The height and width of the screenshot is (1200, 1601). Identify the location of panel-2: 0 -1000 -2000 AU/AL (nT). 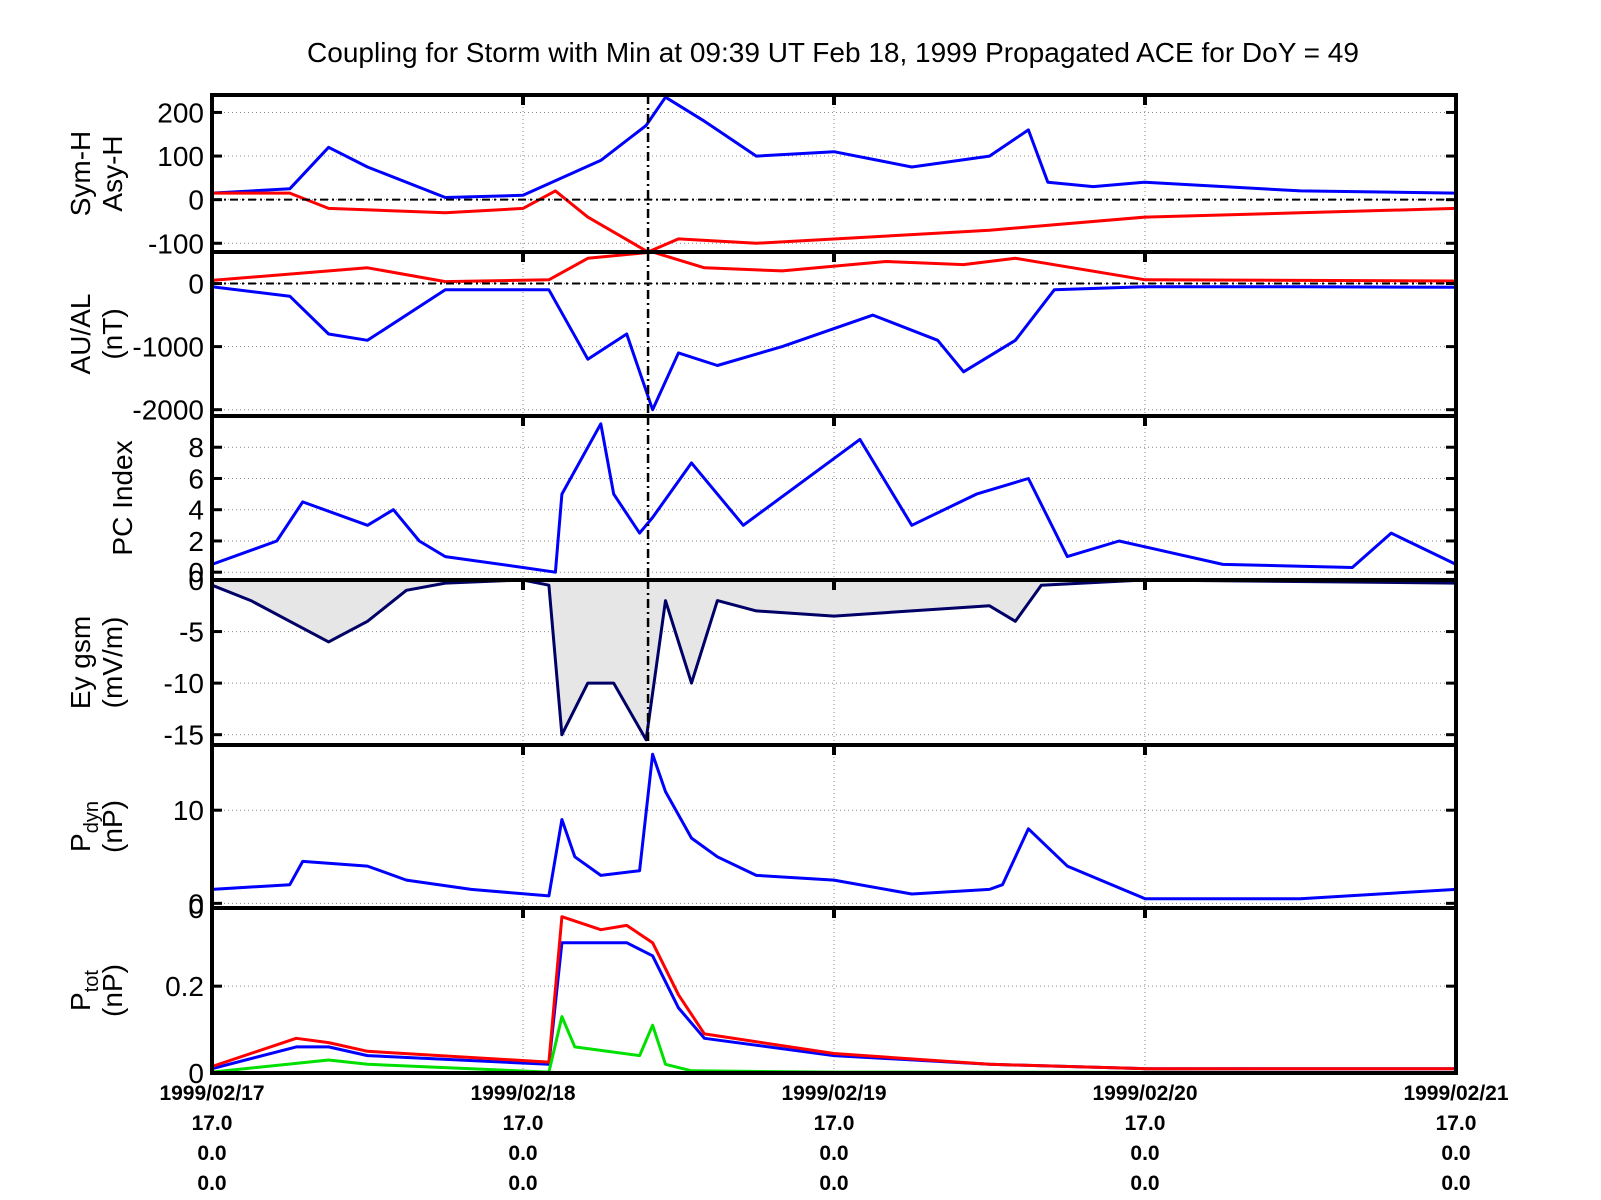
(761, 338).